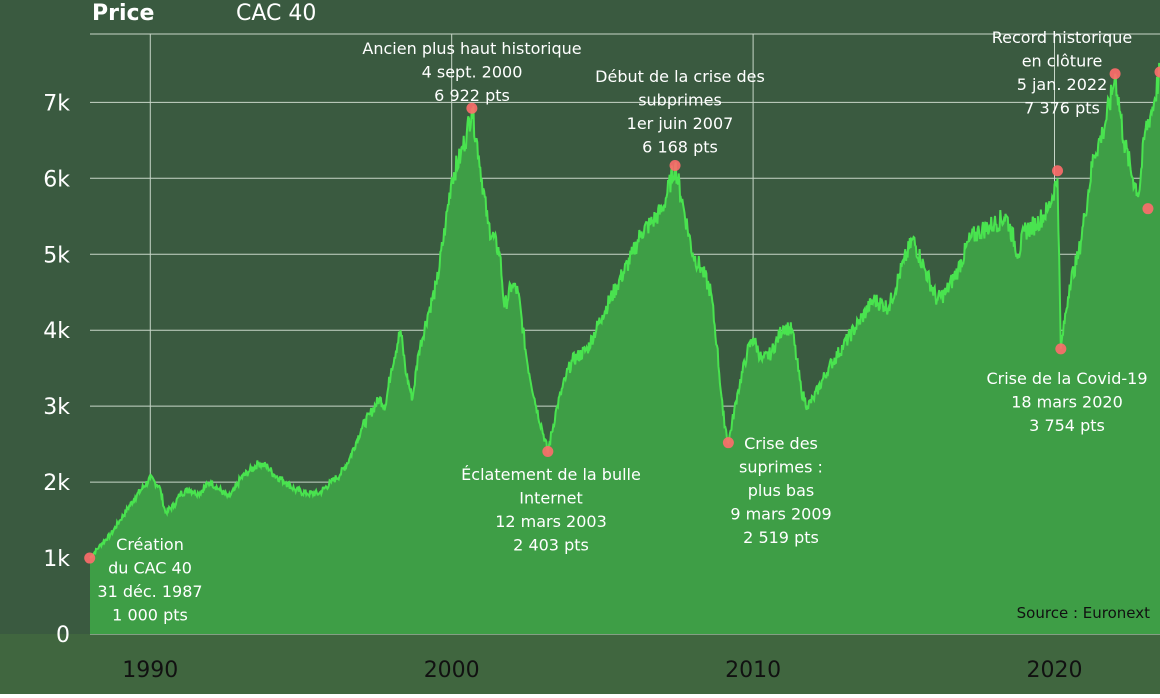 Image resolution: width=1160 pixels, height=698 pixels. What do you see at coordinates (150, 670) in the screenshot?
I see `x-tick-label: 1990` at bounding box center [150, 670].